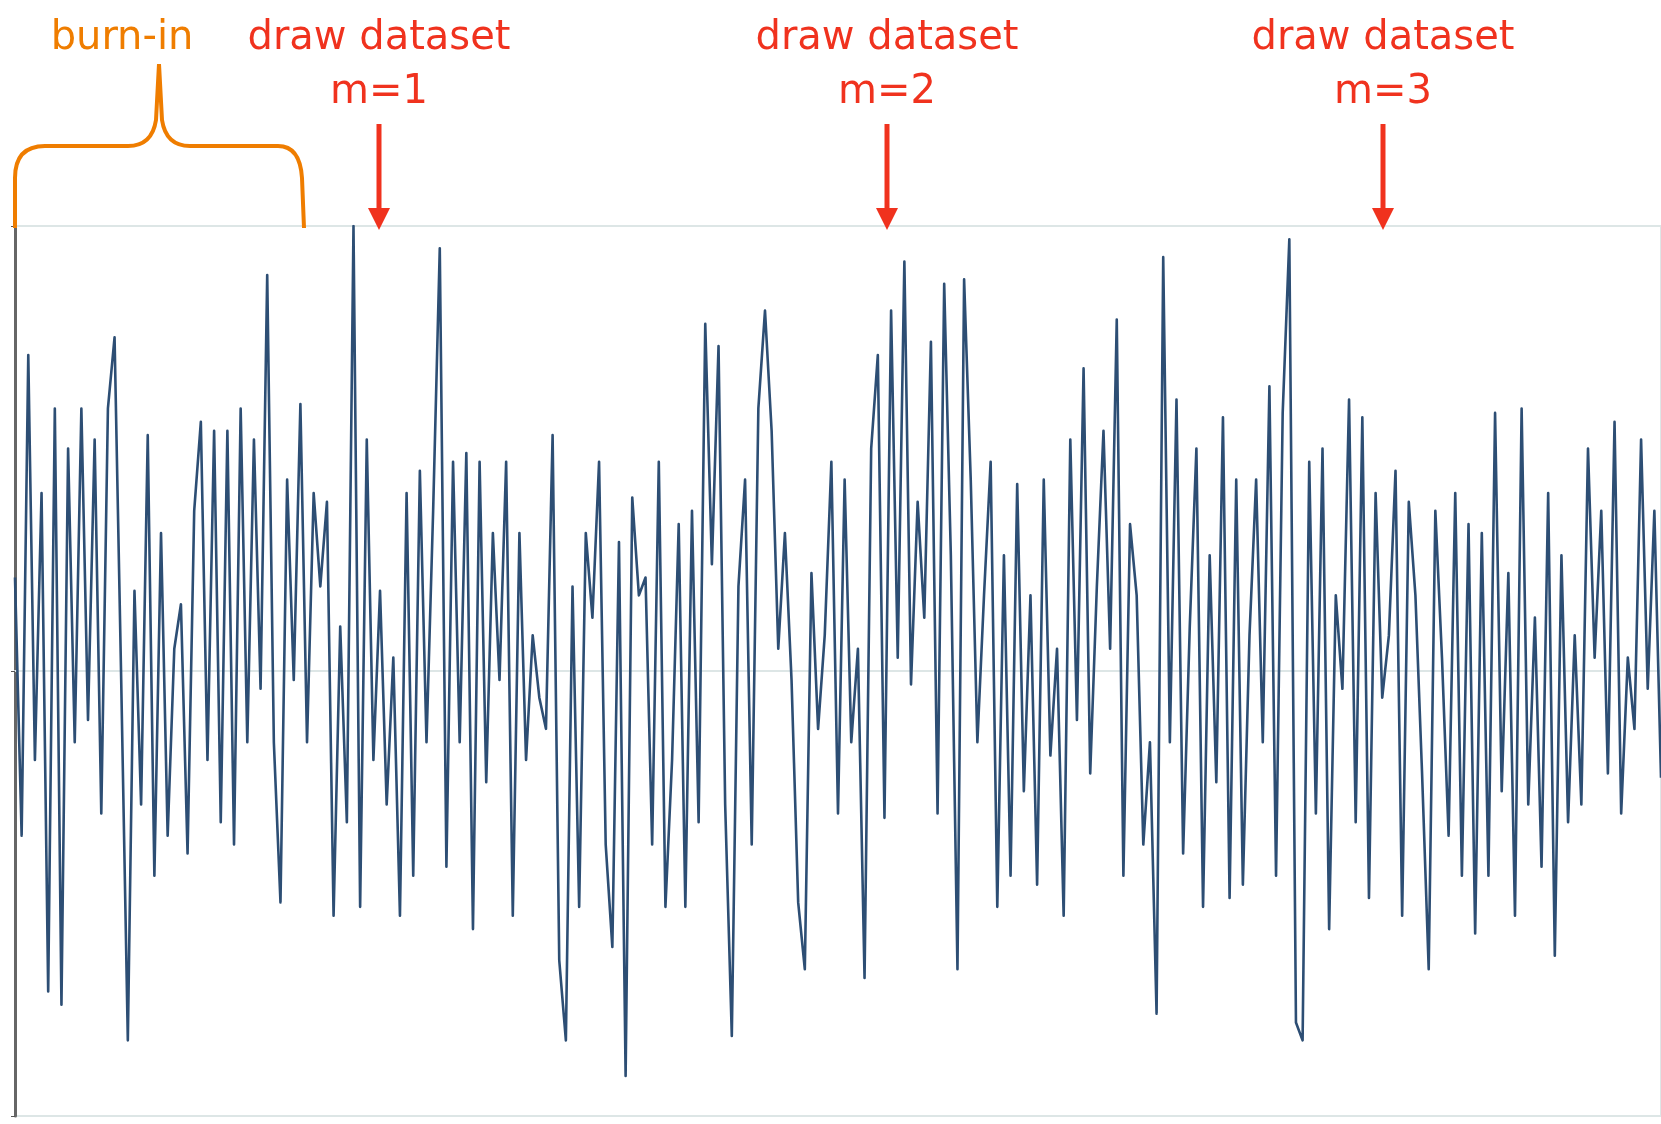 The height and width of the screenshot is (1124, 1661). Describe the element at coordinates (379, 62) in the screenshot. I see `text: draw dataset m=1` at that location.